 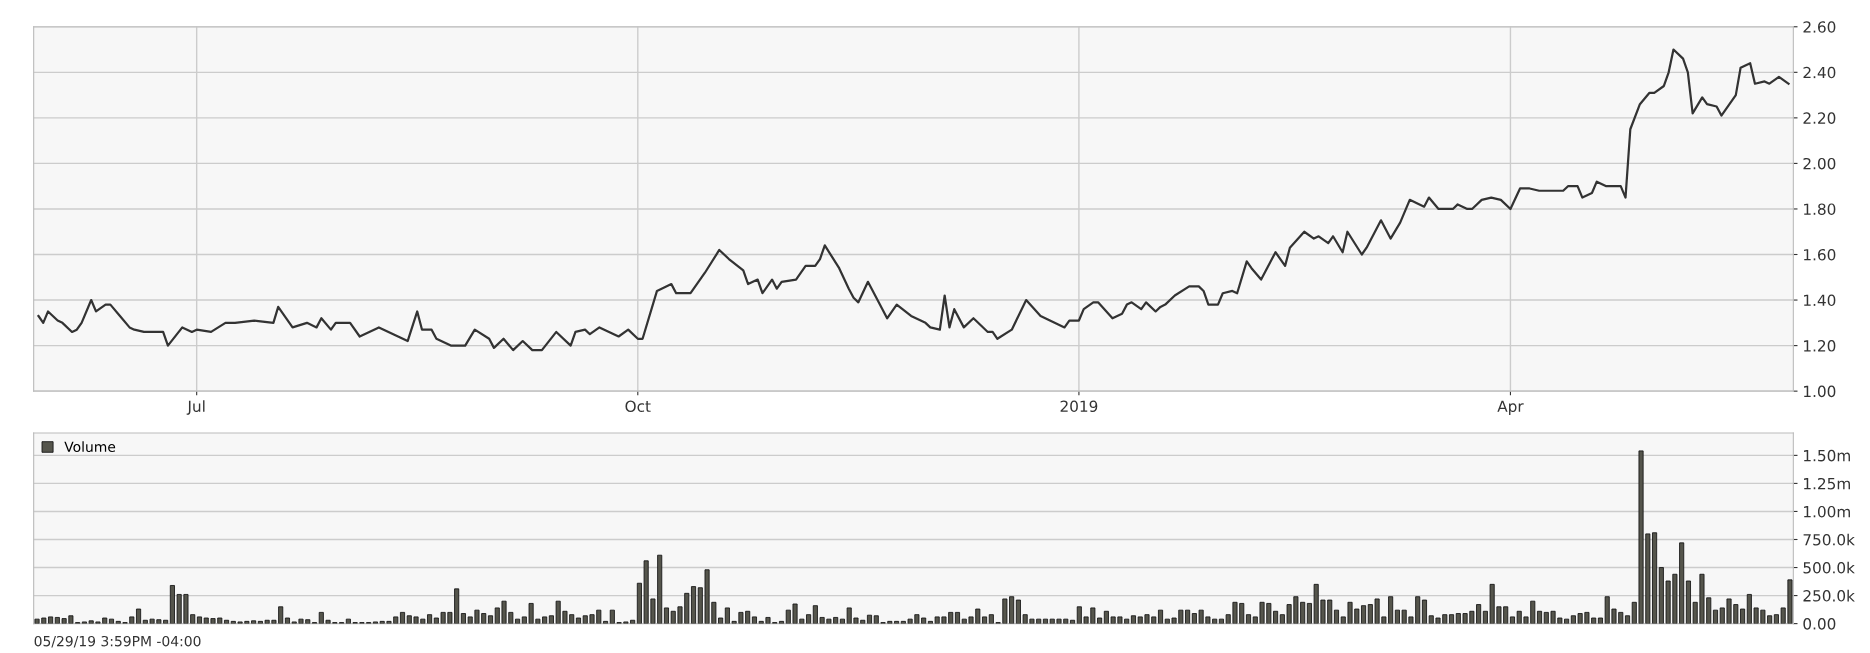 What do you see at coordinates (1820, 300) in the screenshot?
I see `y-tick-label: 1.40` at bounding box center [1820, 300].